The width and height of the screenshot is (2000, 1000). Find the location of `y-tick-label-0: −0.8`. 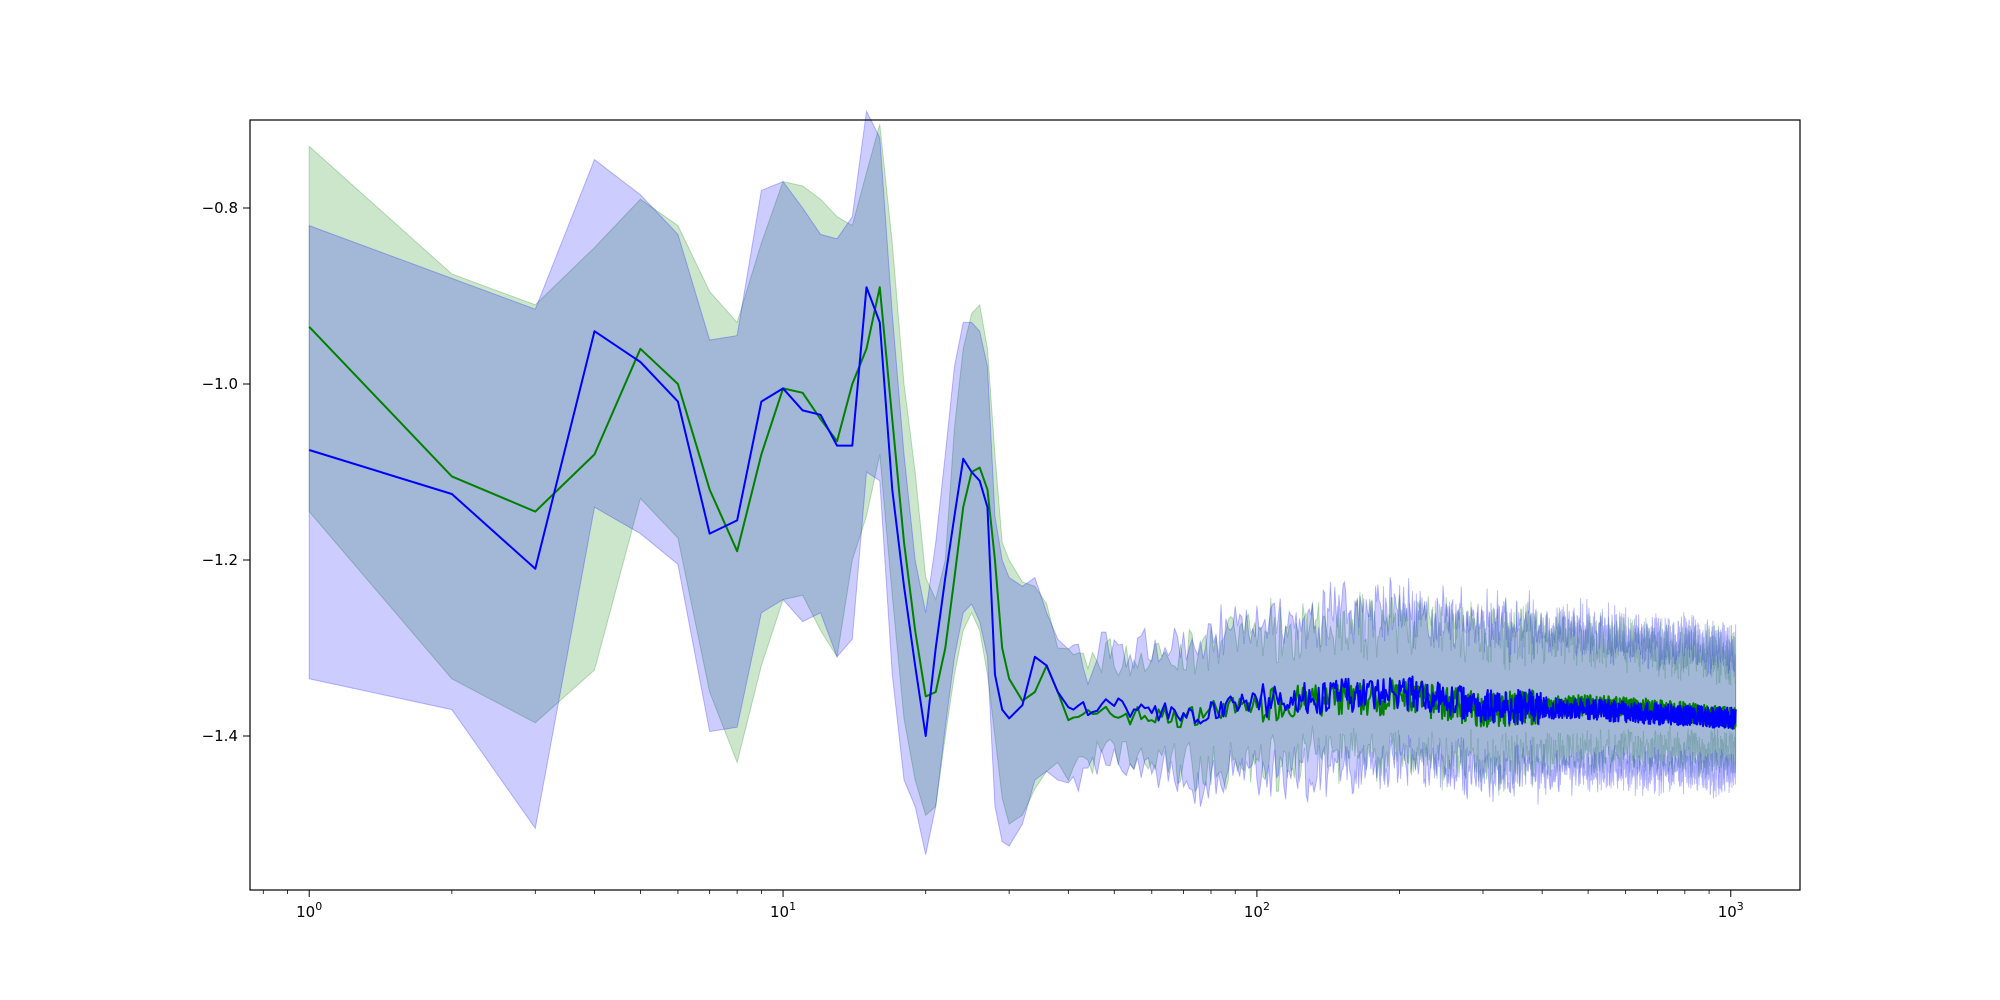

y-tick-label-0: −0.8 is located at coordinates (220, 208).